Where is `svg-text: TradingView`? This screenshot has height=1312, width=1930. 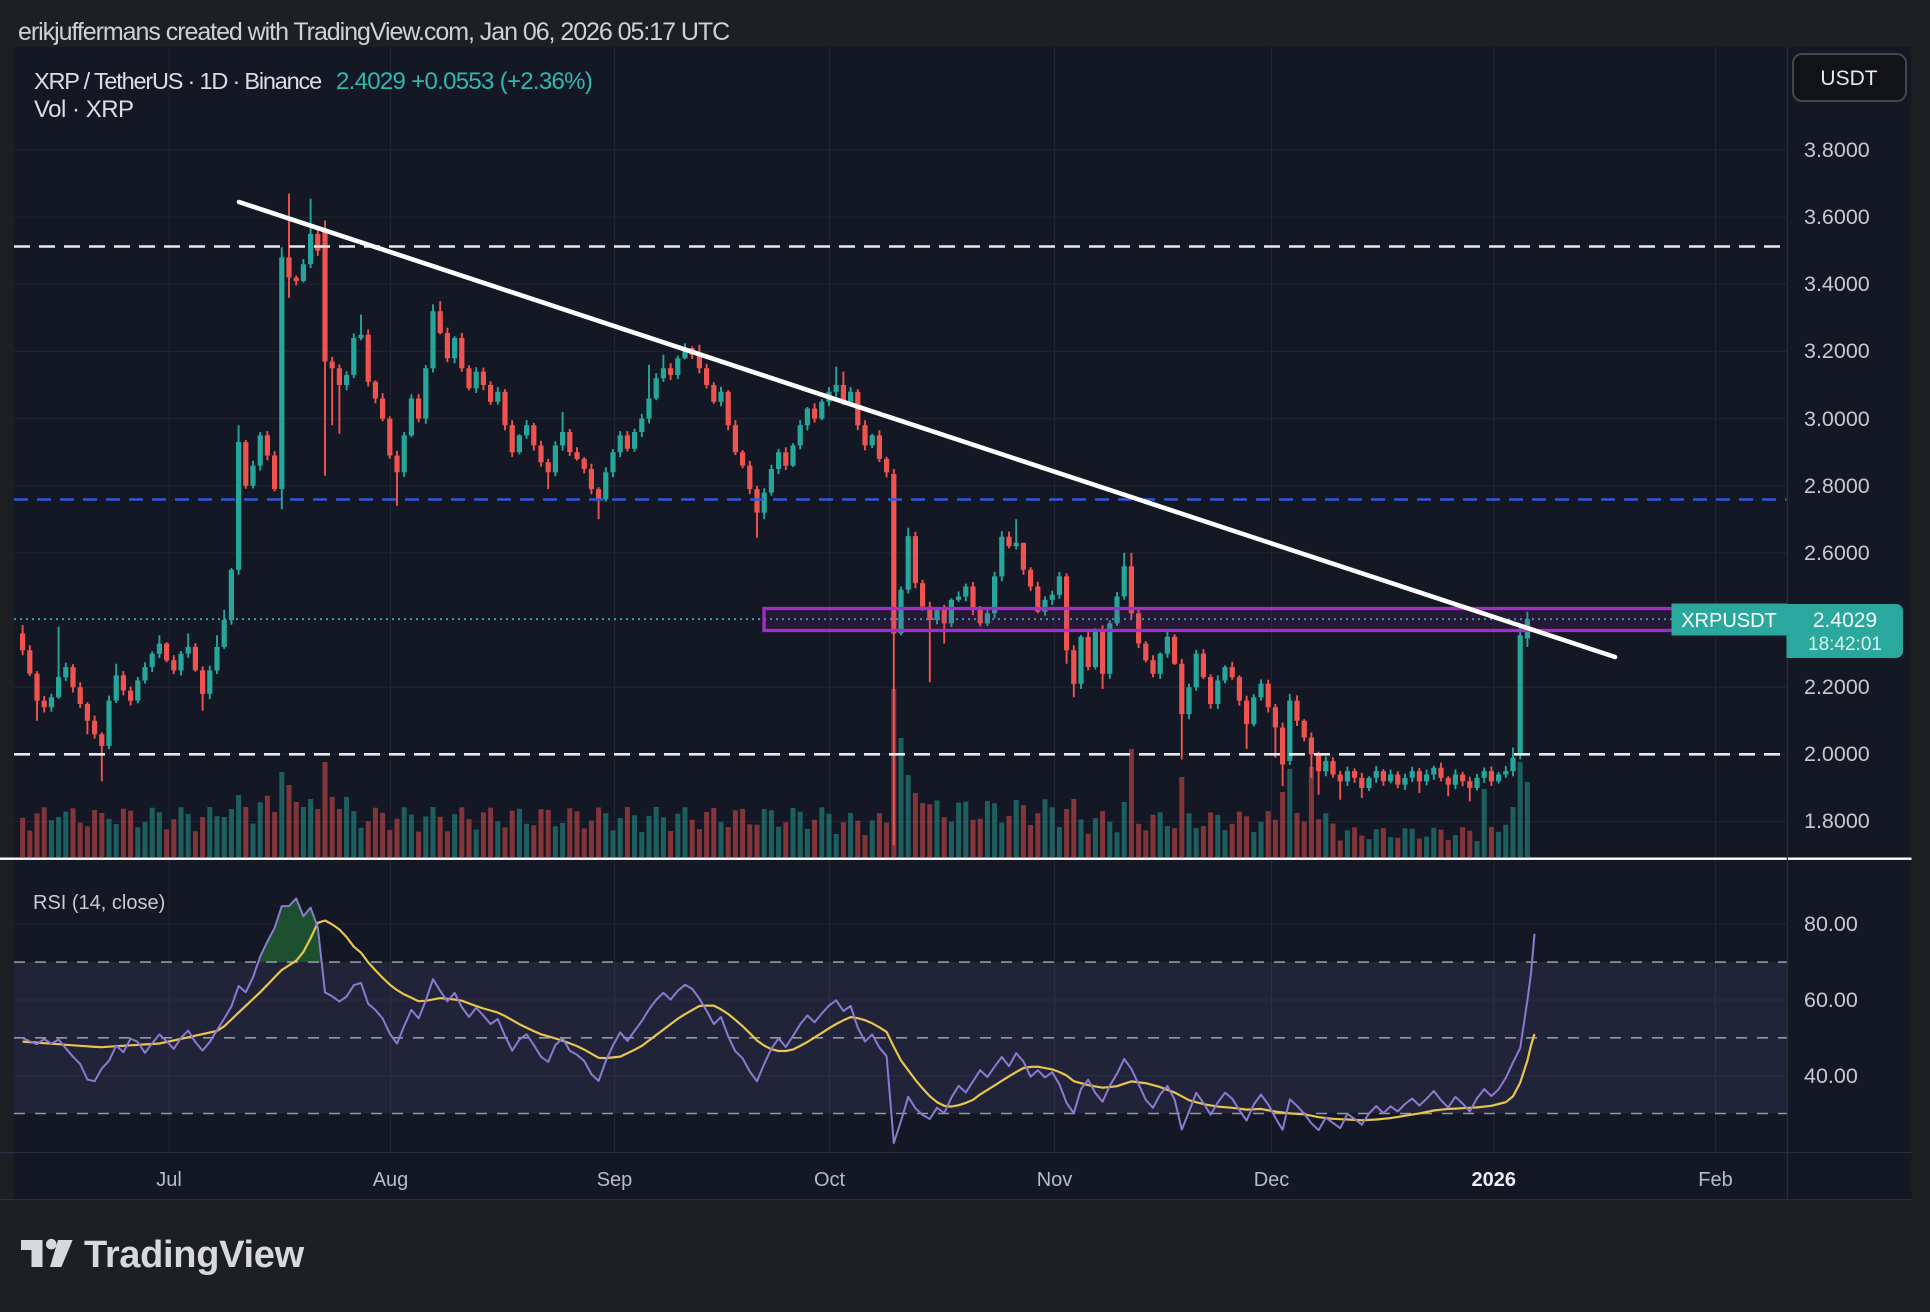 svg-text: TradingView is located at coordinates (194, 1255).